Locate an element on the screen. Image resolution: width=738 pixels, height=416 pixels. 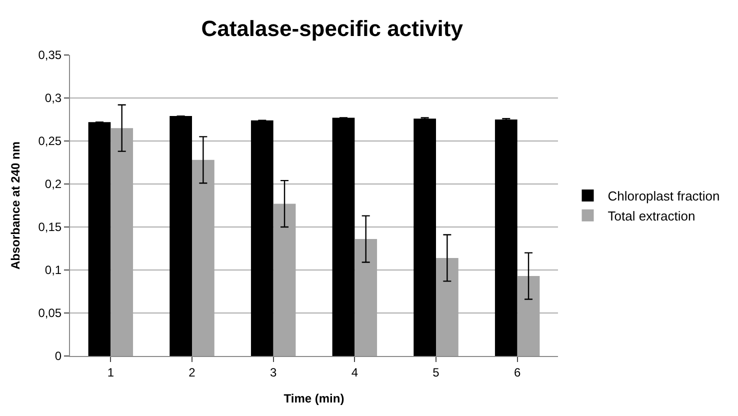
y-tick-label: 0 is located at coordinates (58, 356).